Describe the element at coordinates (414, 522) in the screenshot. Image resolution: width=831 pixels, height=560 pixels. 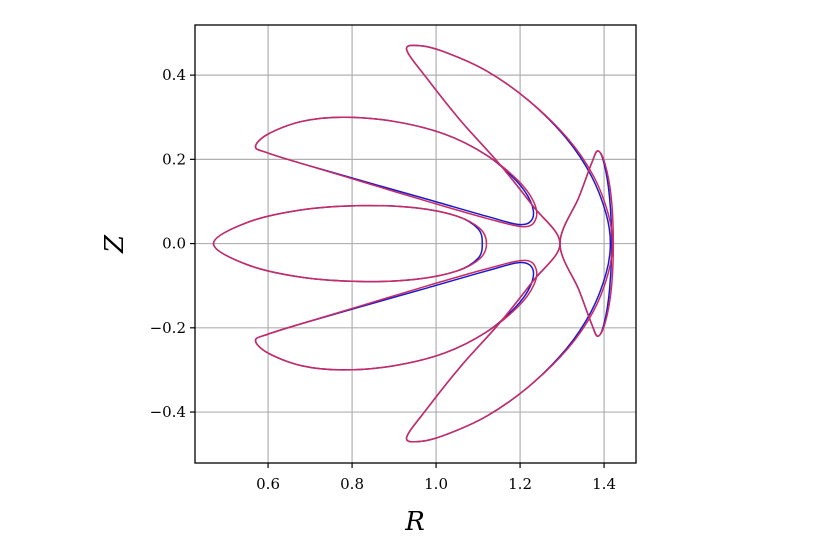
I see `x-axis-label: R` at that location.